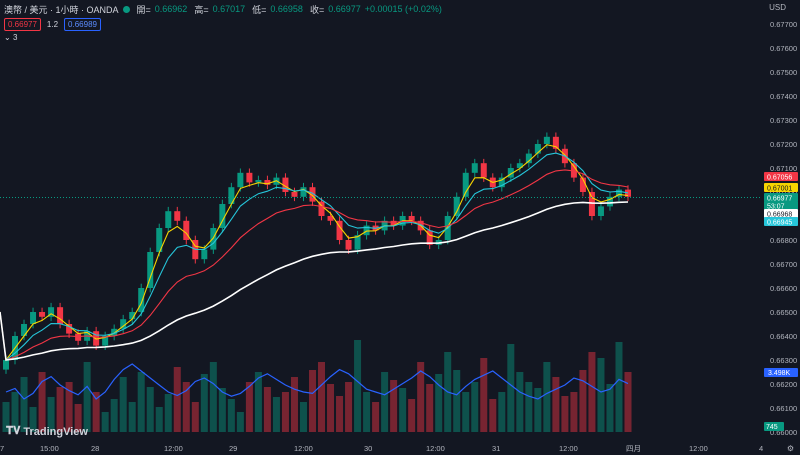 The image size is (800, 455). Describe the element at coordinates (783, 168) in the screenshot. I see `y-axis-tick: 0.67100` at that location.